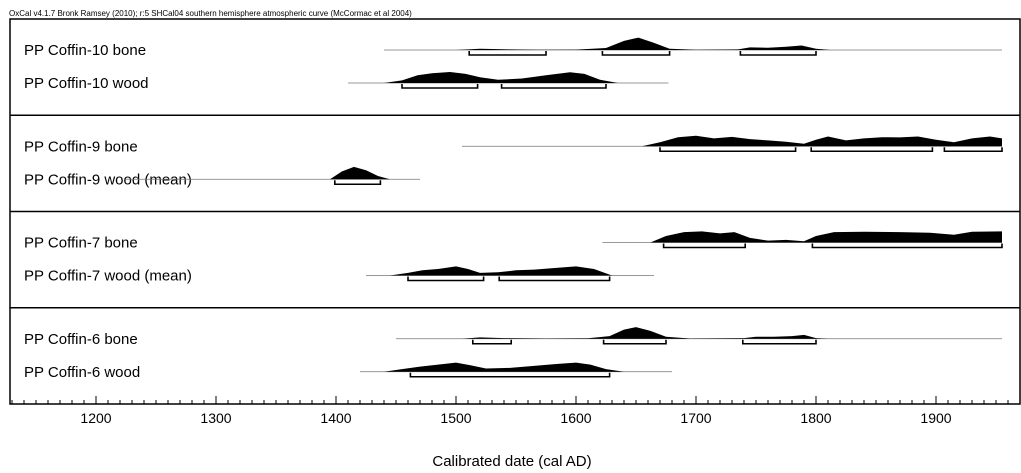 Image resolution: width=1021 pixels, height=473 pixels. Describe the element at coordinates (695, 418) in the screenshot. I see `tick-label: 1700` at that location.